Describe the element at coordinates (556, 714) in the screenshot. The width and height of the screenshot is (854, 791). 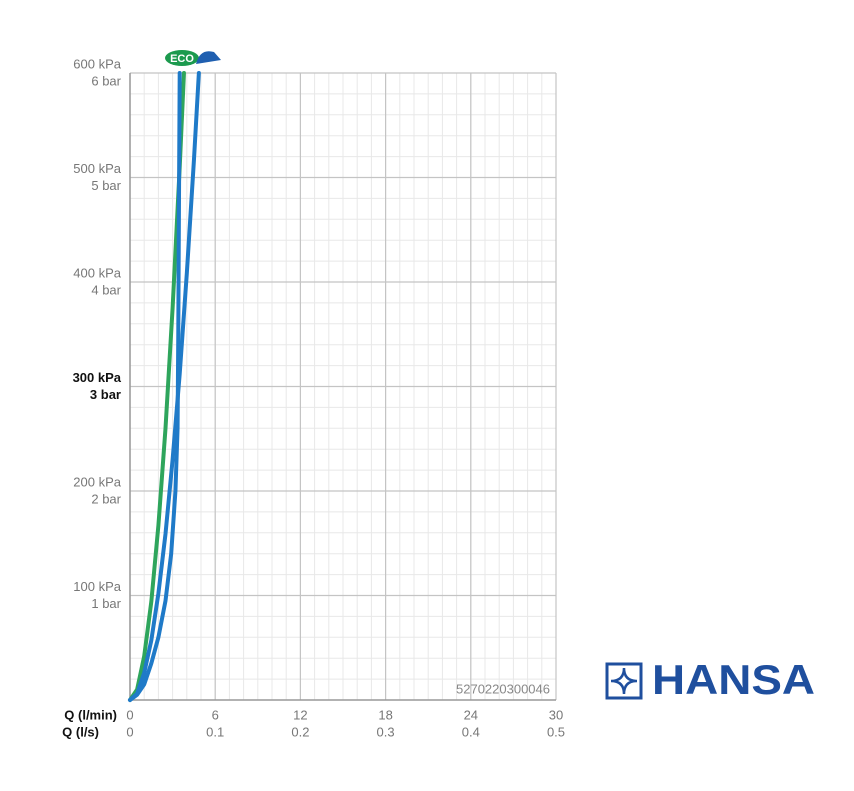
I see `x-tick-label: 30` at that location.